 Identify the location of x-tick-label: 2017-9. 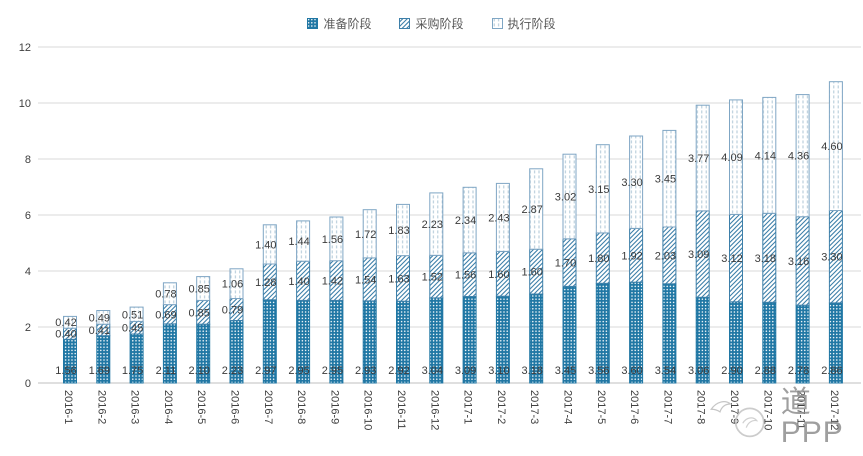
(734, 407).